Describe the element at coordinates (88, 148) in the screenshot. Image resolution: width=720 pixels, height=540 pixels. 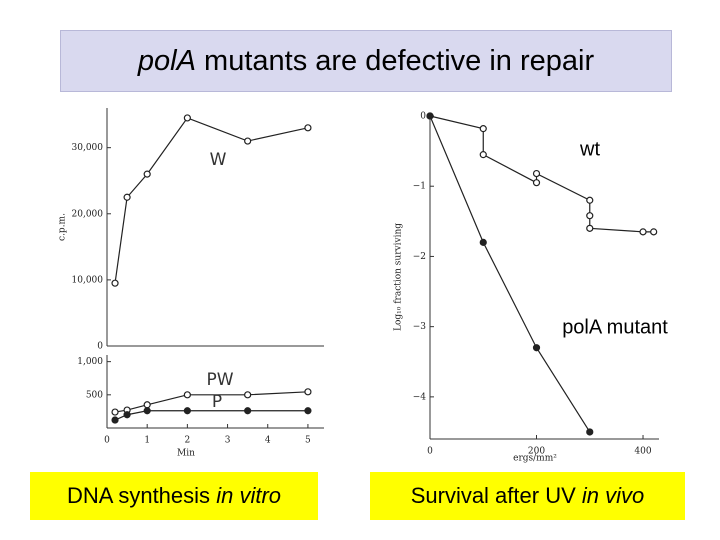
I see `y-tick-label: 30,000` at that location.